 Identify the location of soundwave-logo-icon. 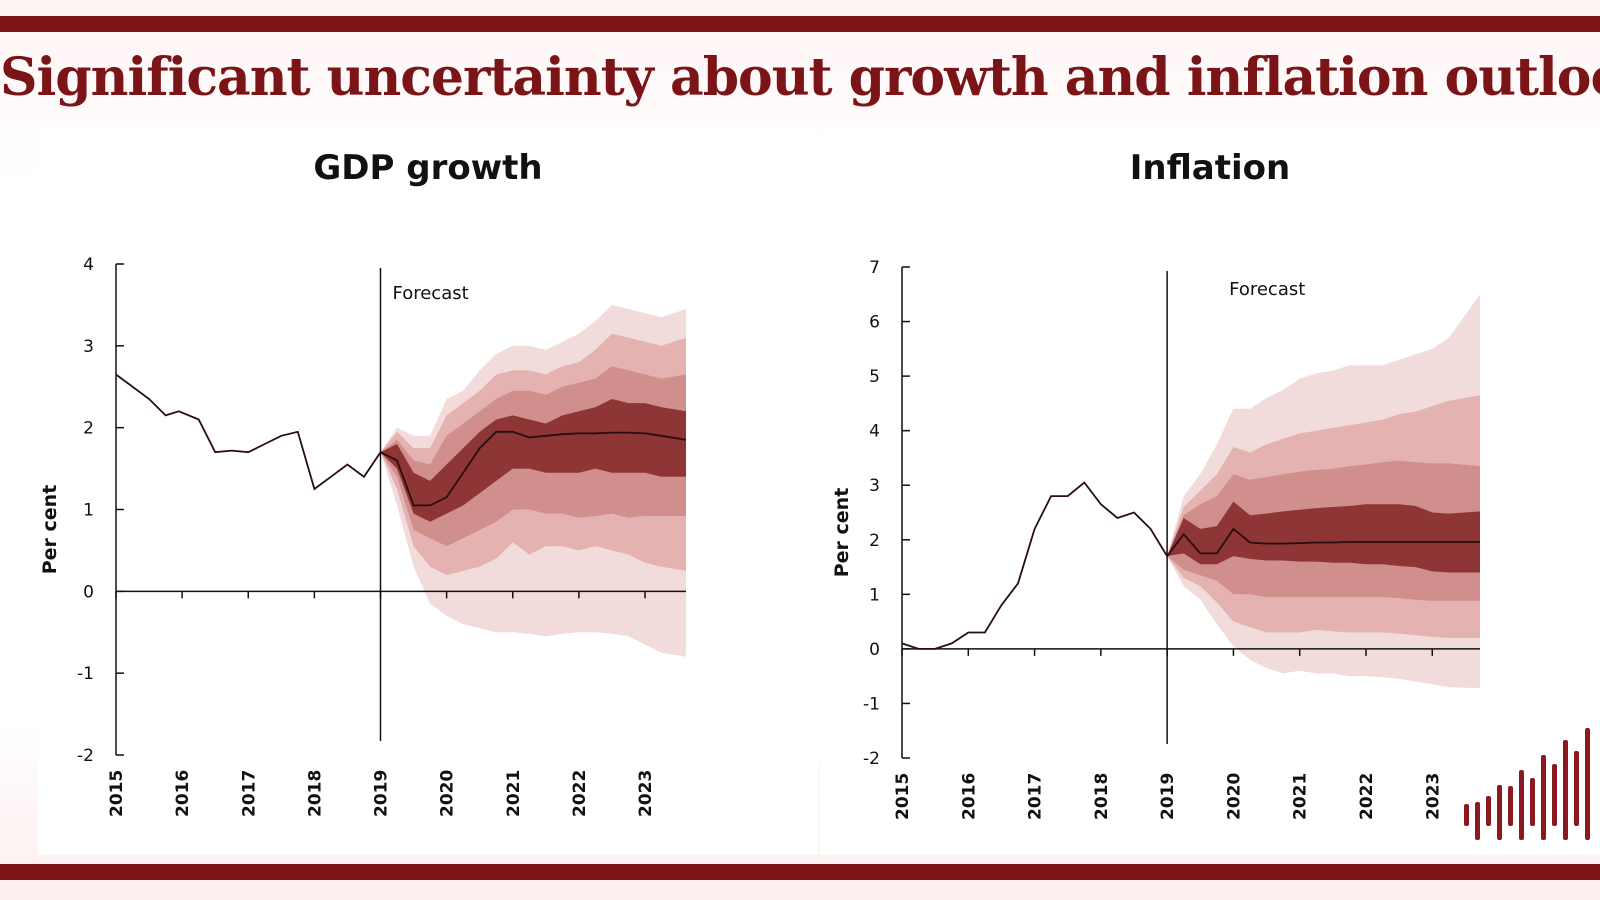
(1527, 784).